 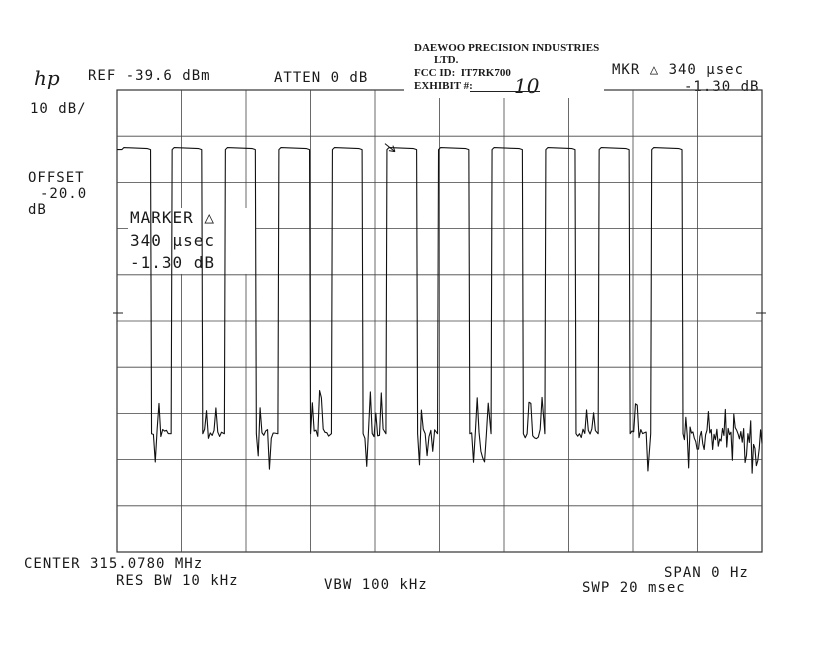 What do you see at coordinates (507, 48) in the screenshot?
I see `stamp-company: DAEWOO PRECISION INDUSTRIES` at bounding box center [507, 48].